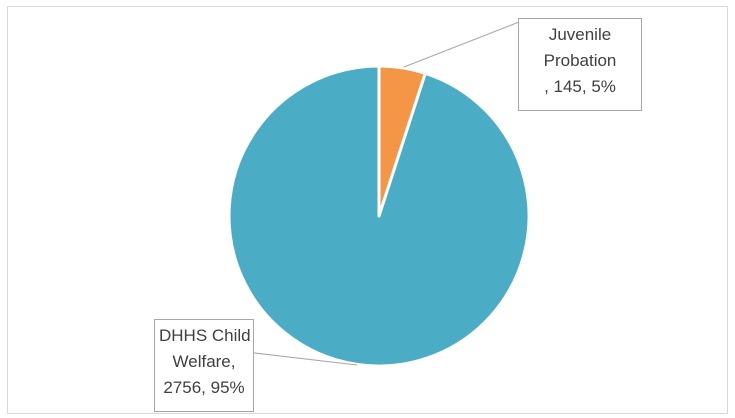 The height and width of the screenshot is (418, 735). I want to click on data-label-line: 2756, 95%, so click(204, 387).